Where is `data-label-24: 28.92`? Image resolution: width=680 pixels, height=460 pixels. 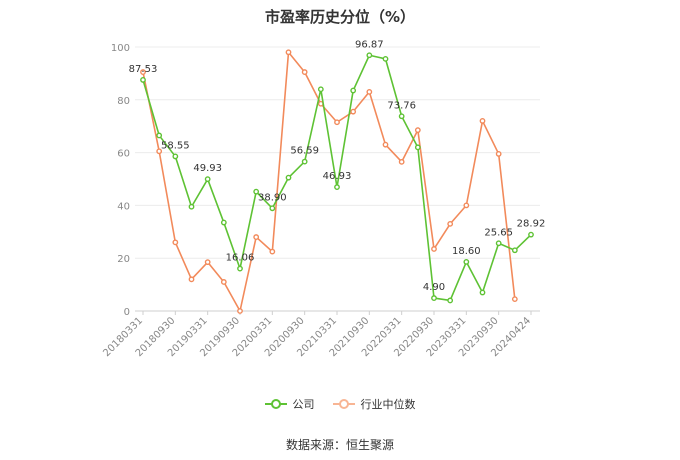 data-label-24: 28.92 is located at coordinates (531, 224).